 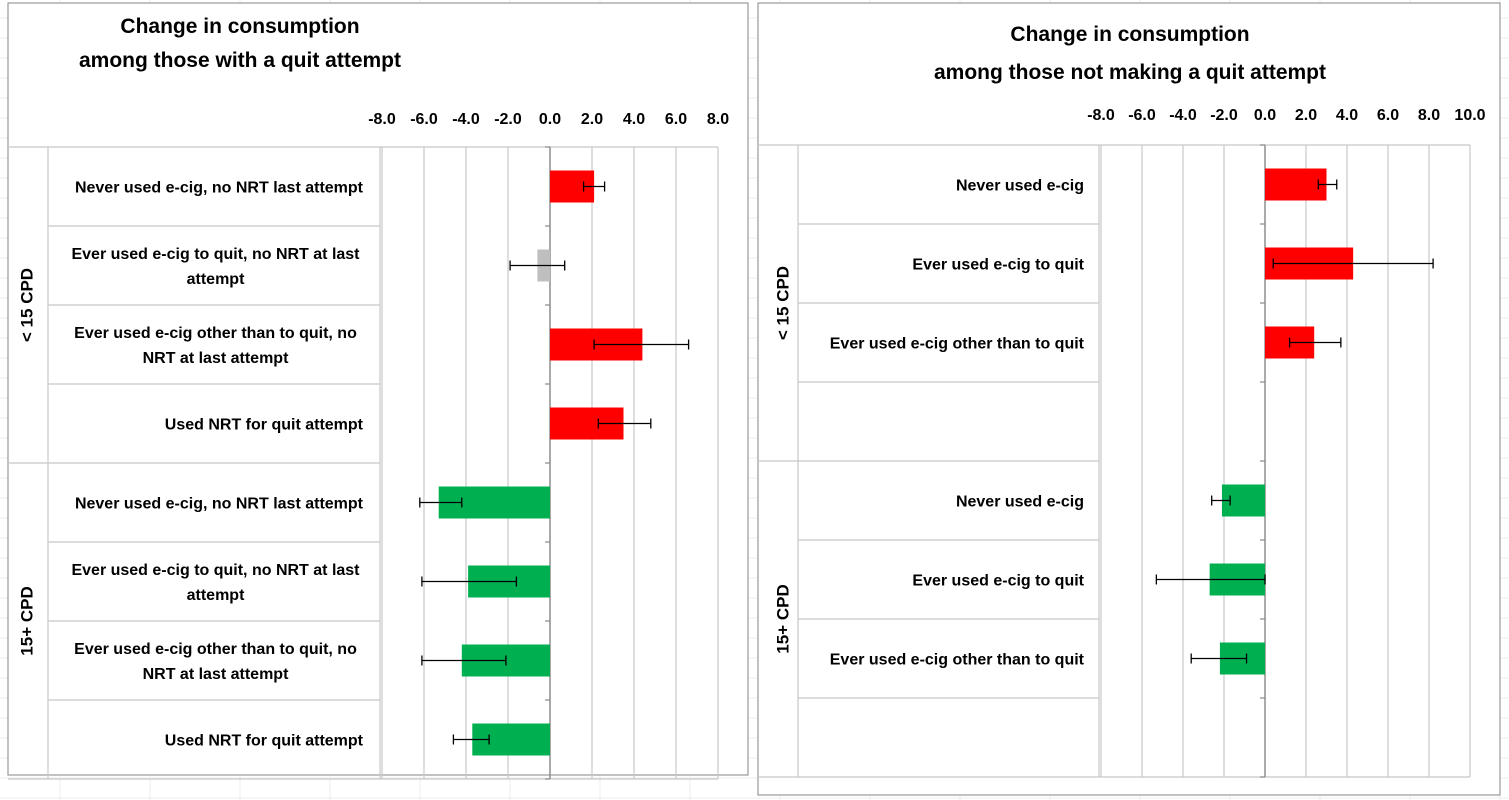 What do you see at coordinates (1296, 184) in the screenshot?
I see `bar` at bounding box center [1296, 184].